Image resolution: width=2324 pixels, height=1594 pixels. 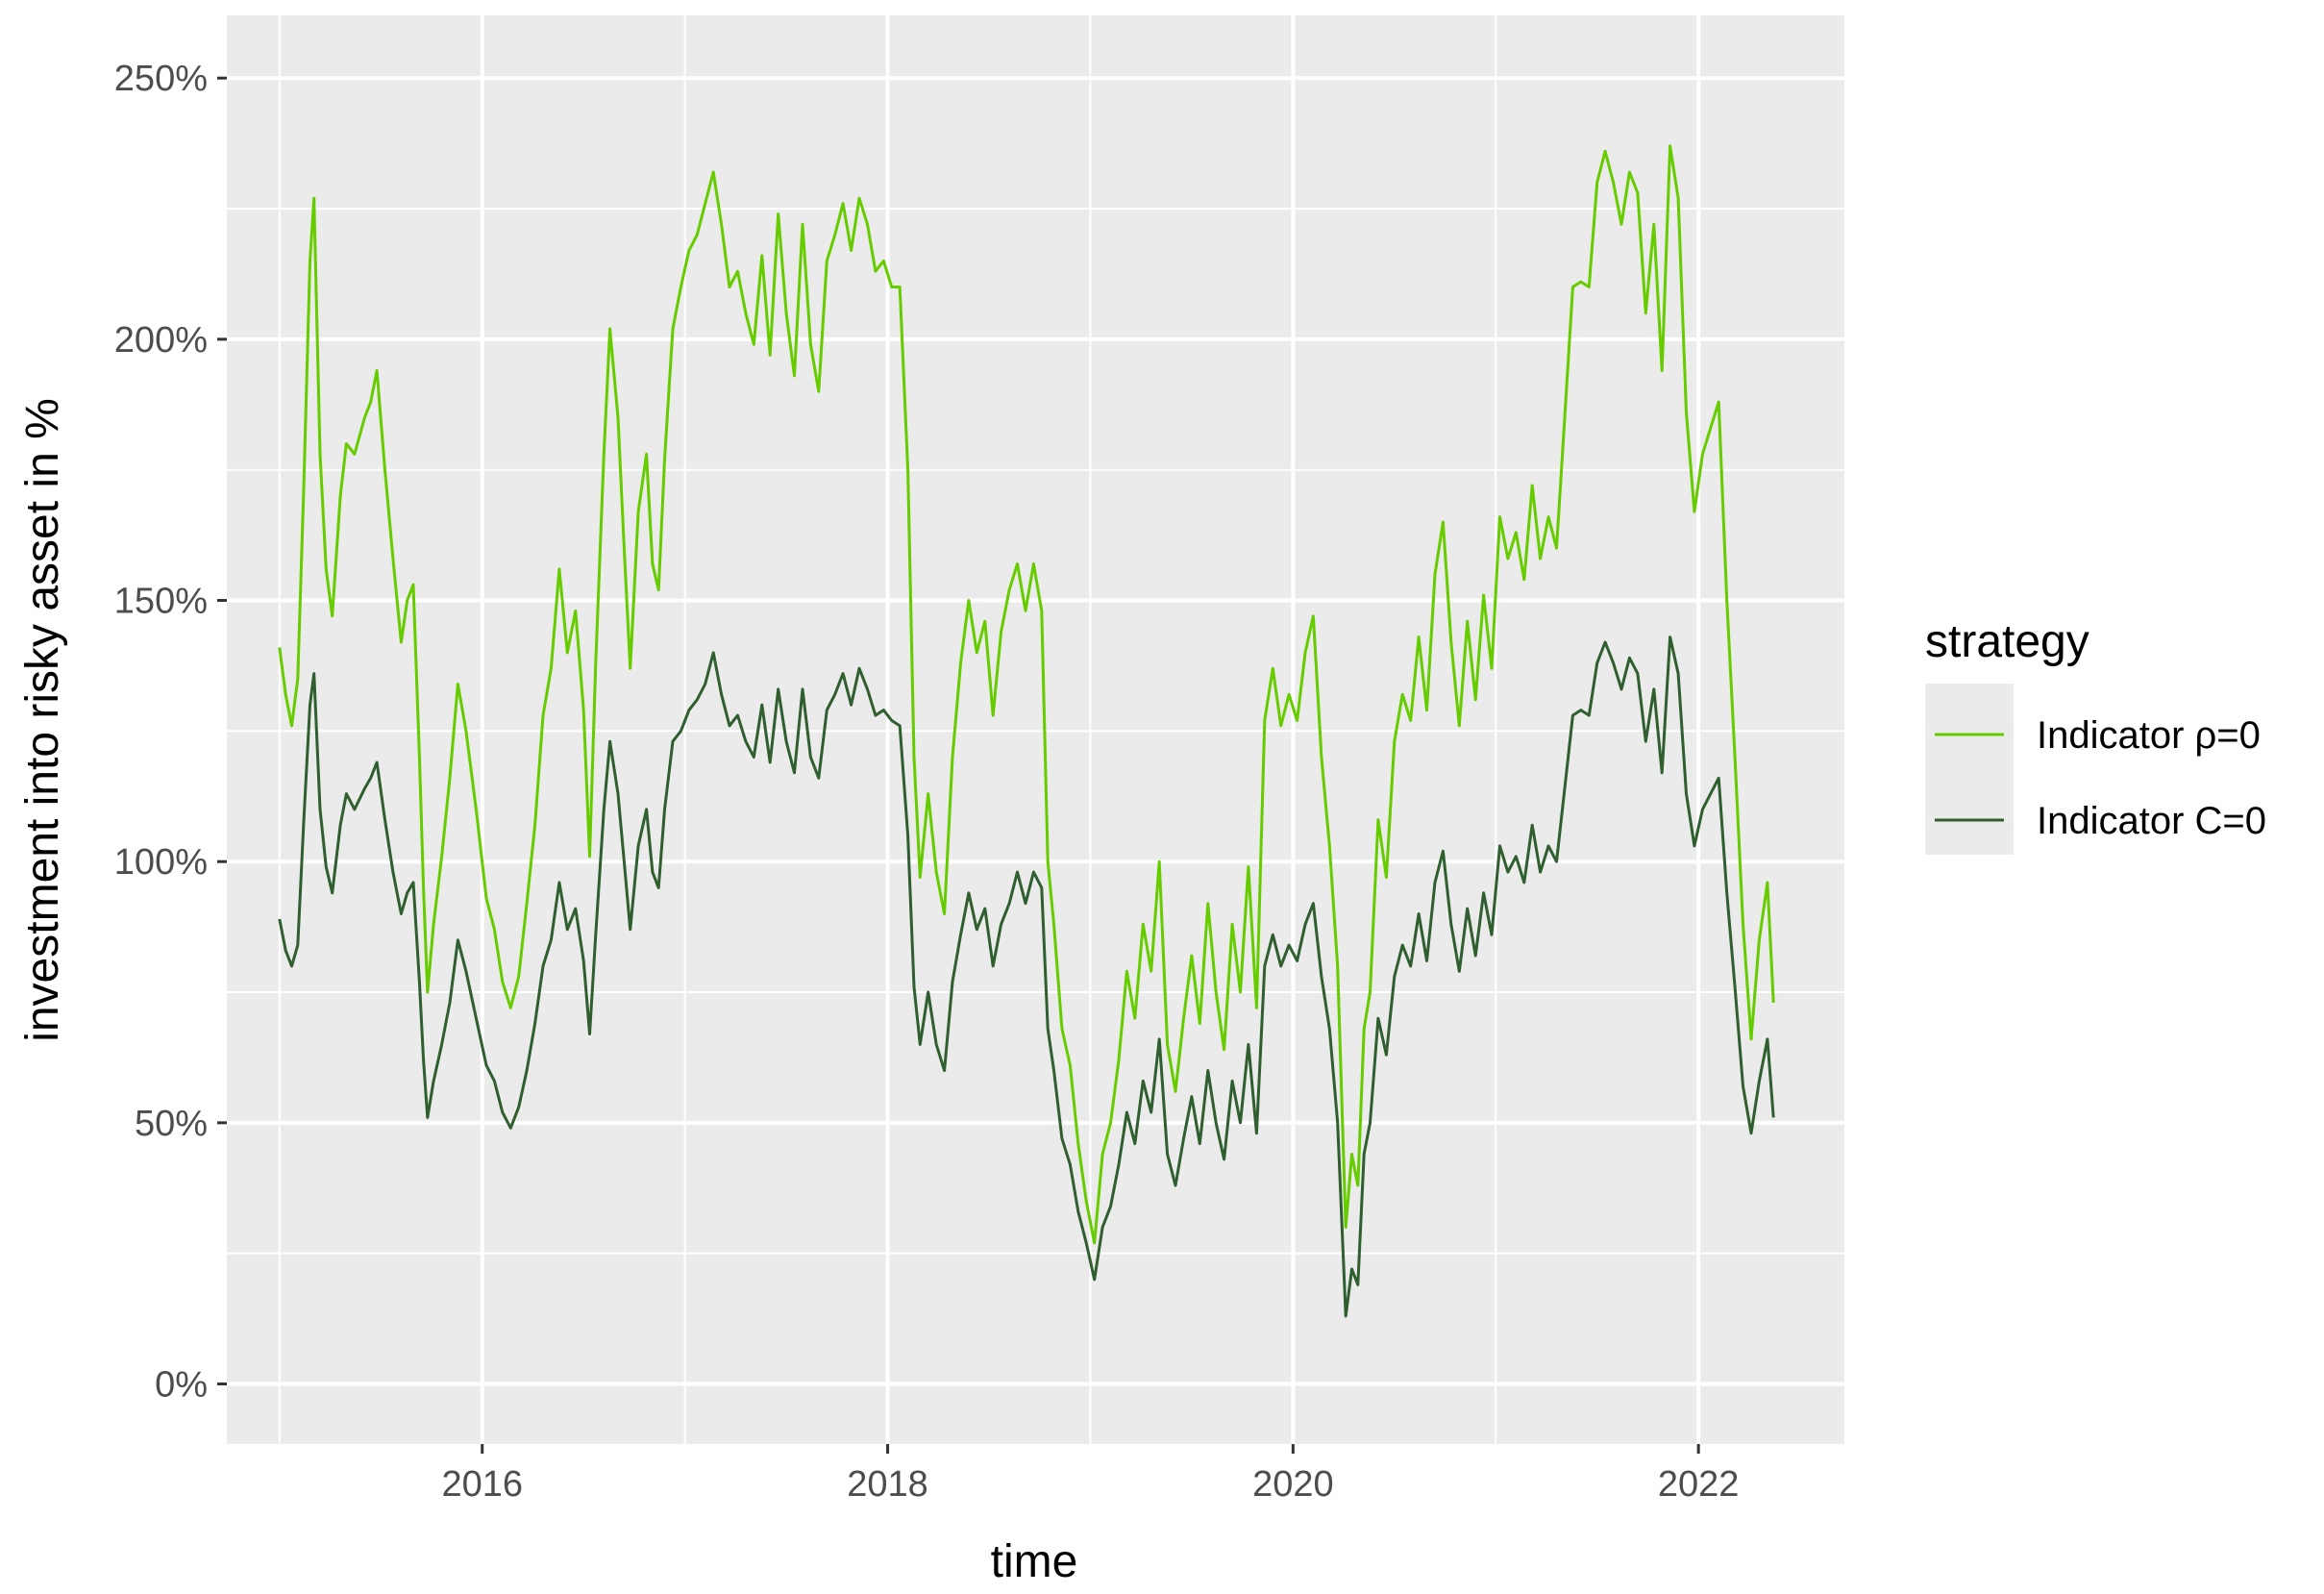 What do you see at coordinates (1699, 1485) in the screenshot?
I see `x-tick-label: 2022` at bounding box center [1699, 1485].